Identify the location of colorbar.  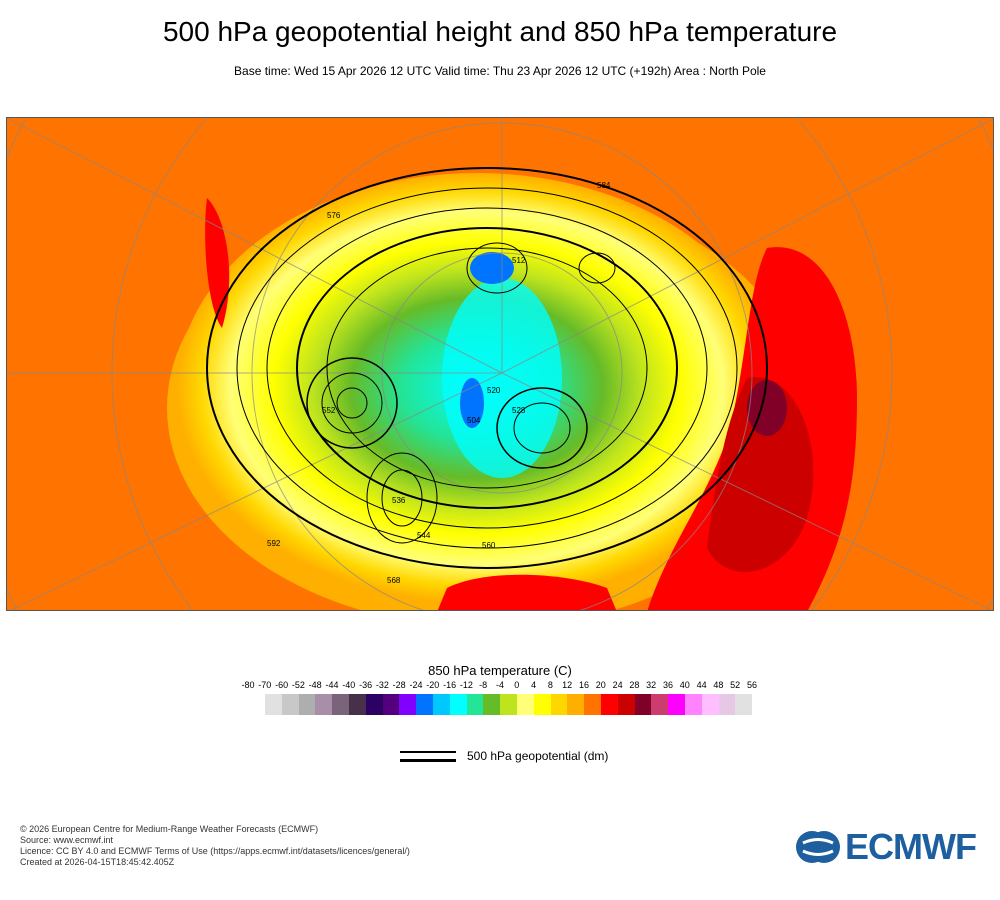
(509, 704).